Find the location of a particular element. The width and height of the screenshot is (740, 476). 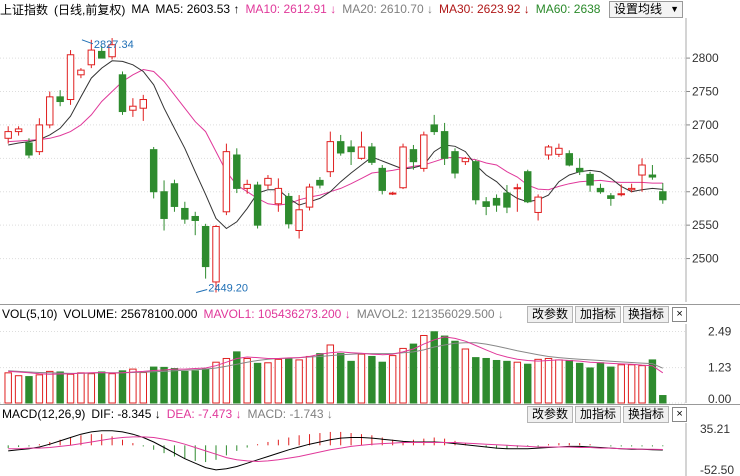

y-tick-label: 2600 is located at coordinates (705, 192).